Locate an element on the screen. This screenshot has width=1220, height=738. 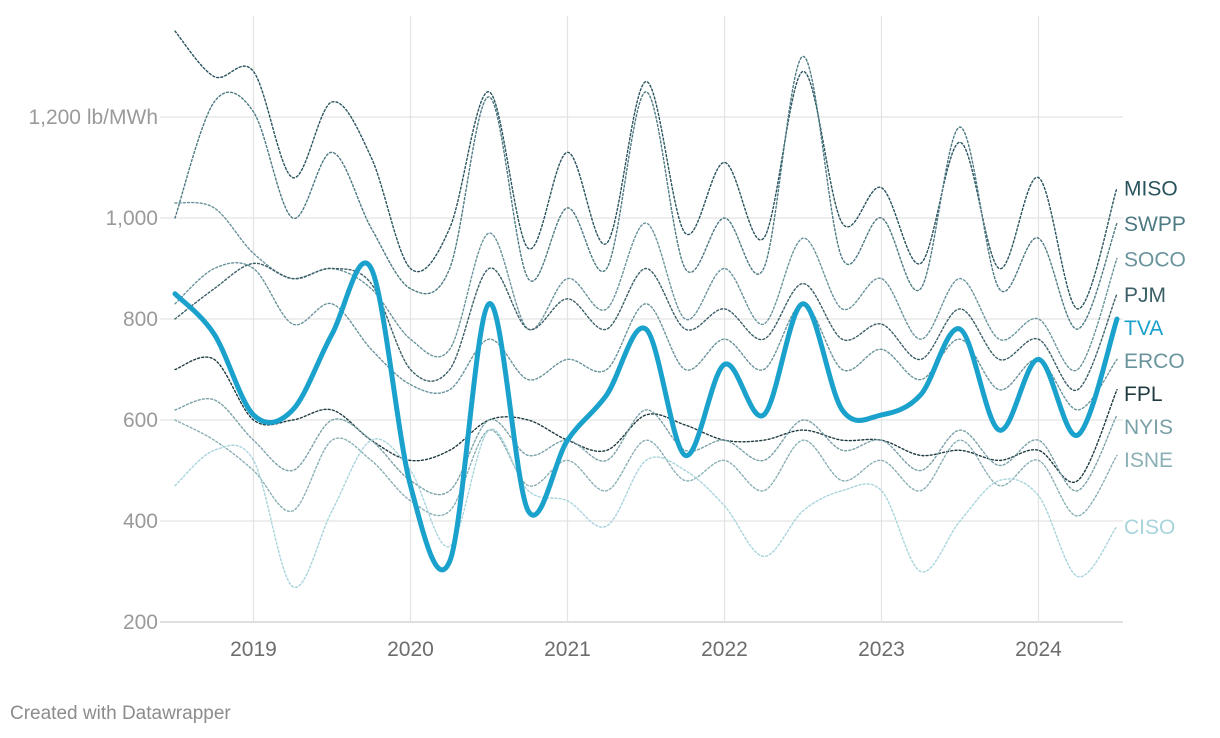
y-tick-label-400: 400 is located at coordinates (140, 521).